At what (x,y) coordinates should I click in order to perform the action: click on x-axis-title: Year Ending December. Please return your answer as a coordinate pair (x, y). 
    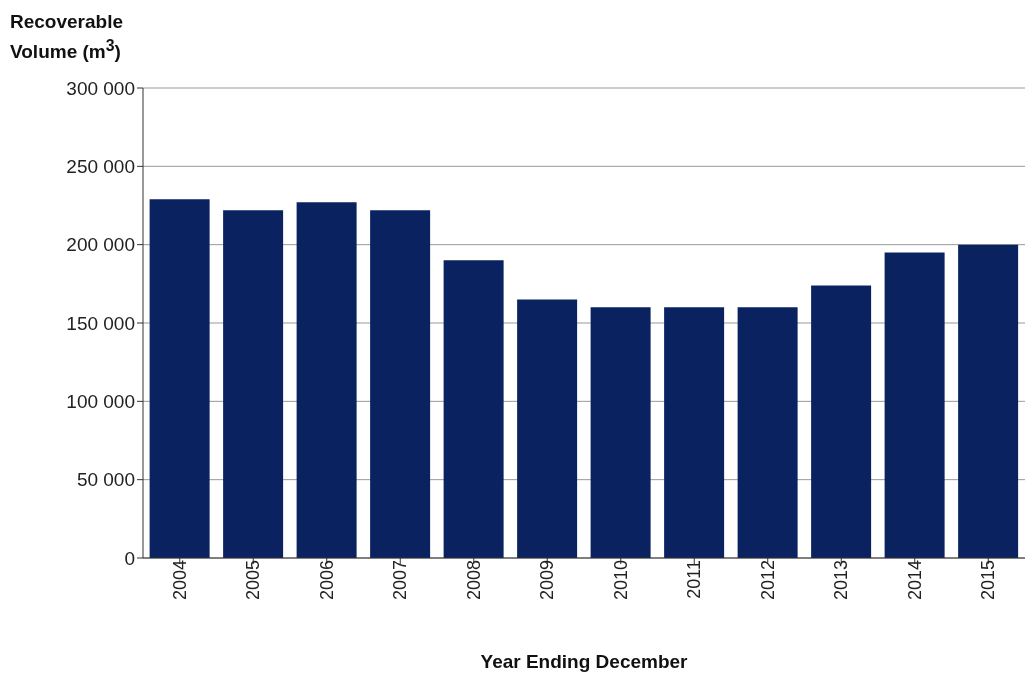
    Looking at the image, I should click on (584, 662).